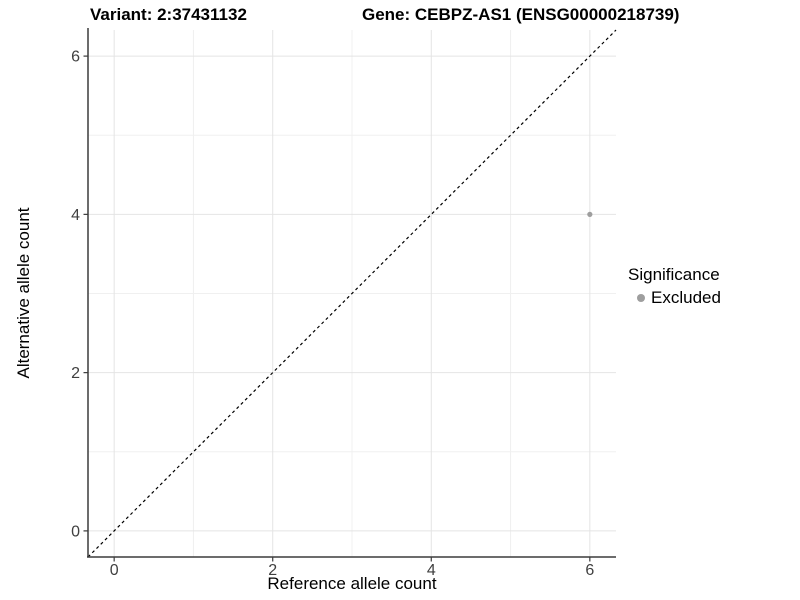 The width and height of the screenshot is (800, 600). What do you see at coordinates (674, 274) in the screenshot?
I see `legend-title: Significance` at bounding box center [674, 274].